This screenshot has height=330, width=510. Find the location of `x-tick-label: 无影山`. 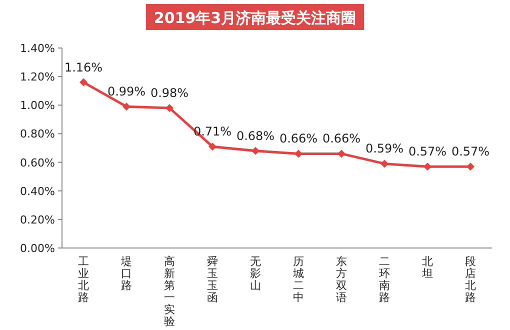

x-tick-label: 无影山 is located at coordinates (255, 273).